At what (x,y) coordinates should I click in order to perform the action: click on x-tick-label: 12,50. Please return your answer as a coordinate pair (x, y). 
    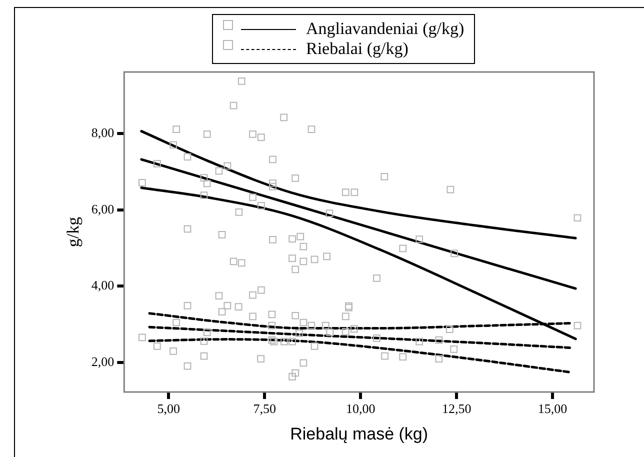
    Looking at the image, I should click on (457, 408).